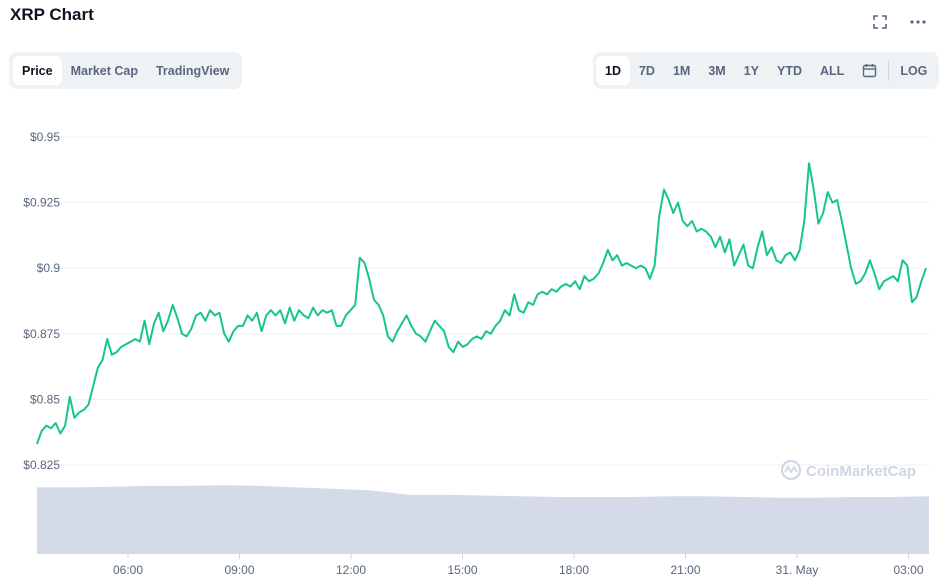  What do you see at coordinates (908, 570) in the screenshot?
I see `x-tick-label: 03:00` at bounding box center [908, 570].